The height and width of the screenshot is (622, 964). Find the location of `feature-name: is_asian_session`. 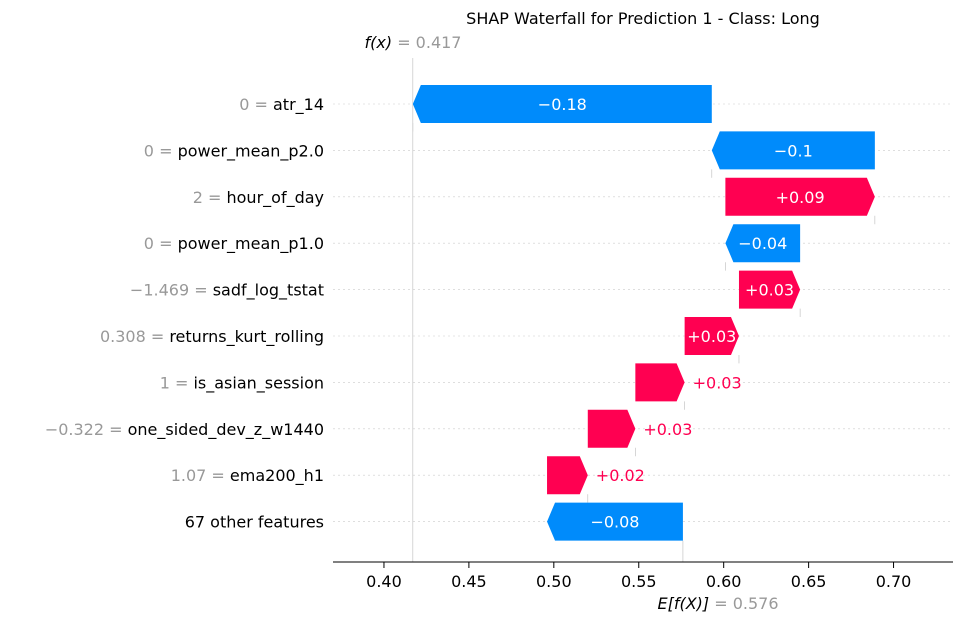

feature-name: is_asian_session is located at coordinates (258, 383).